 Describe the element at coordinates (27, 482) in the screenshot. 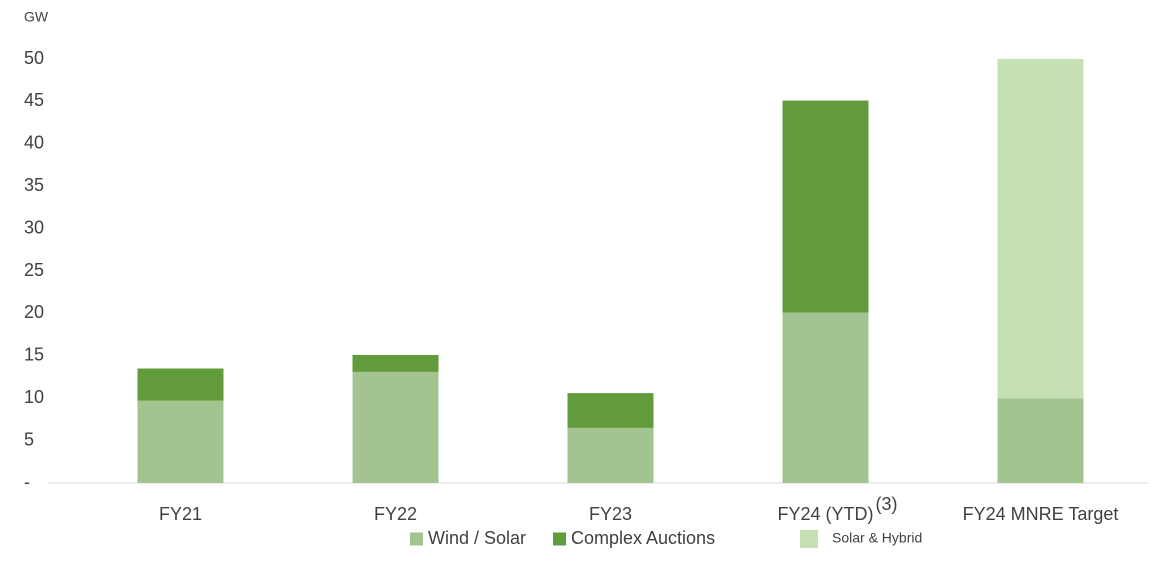

I see `y-tick-label: -` at that location.